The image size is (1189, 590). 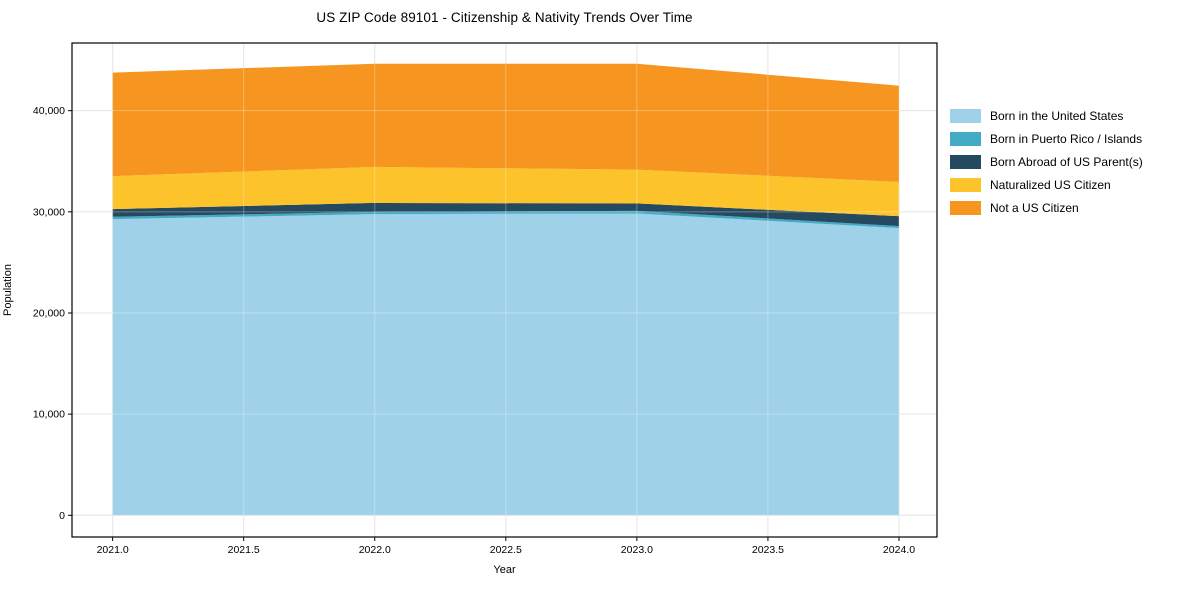 What do you see at coordinates (49, 111) in the screenshot?
I see `y-tick-label: 40,000` at bounding box center [49, 111].